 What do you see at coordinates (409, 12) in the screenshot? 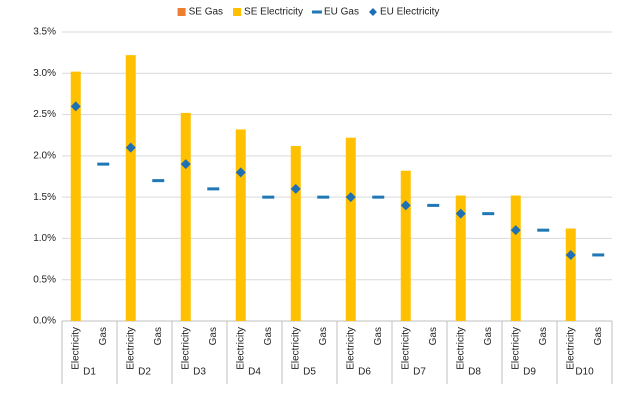
I see `legend-label: EU Electricity` at bounding box center [409, 12].